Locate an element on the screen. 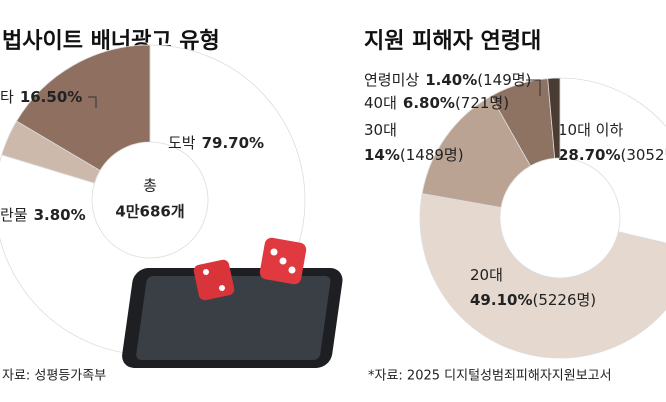 This screenshot has width=666, height=402. count-label: (5226명) is located at coordinates (564, 300).